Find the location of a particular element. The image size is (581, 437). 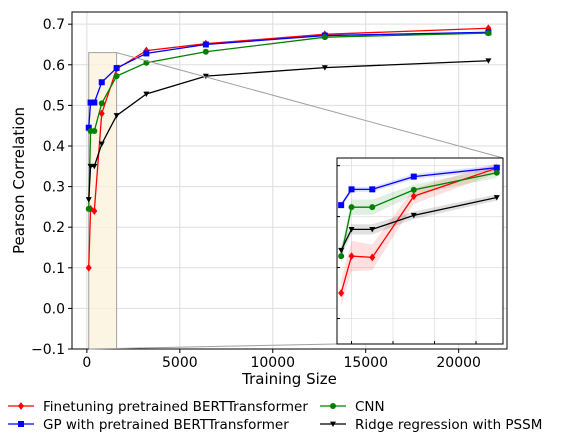

inset-chart is located at coordinates (420, 251).